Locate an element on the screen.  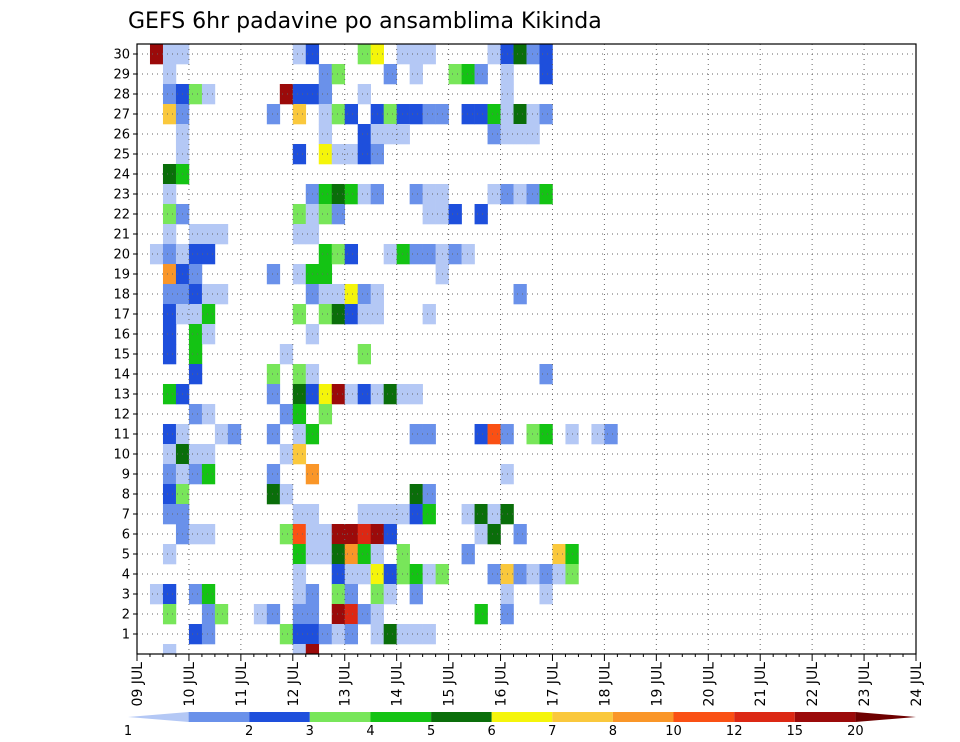
colorbar-label: 20 is located at coordinates (855, 731).